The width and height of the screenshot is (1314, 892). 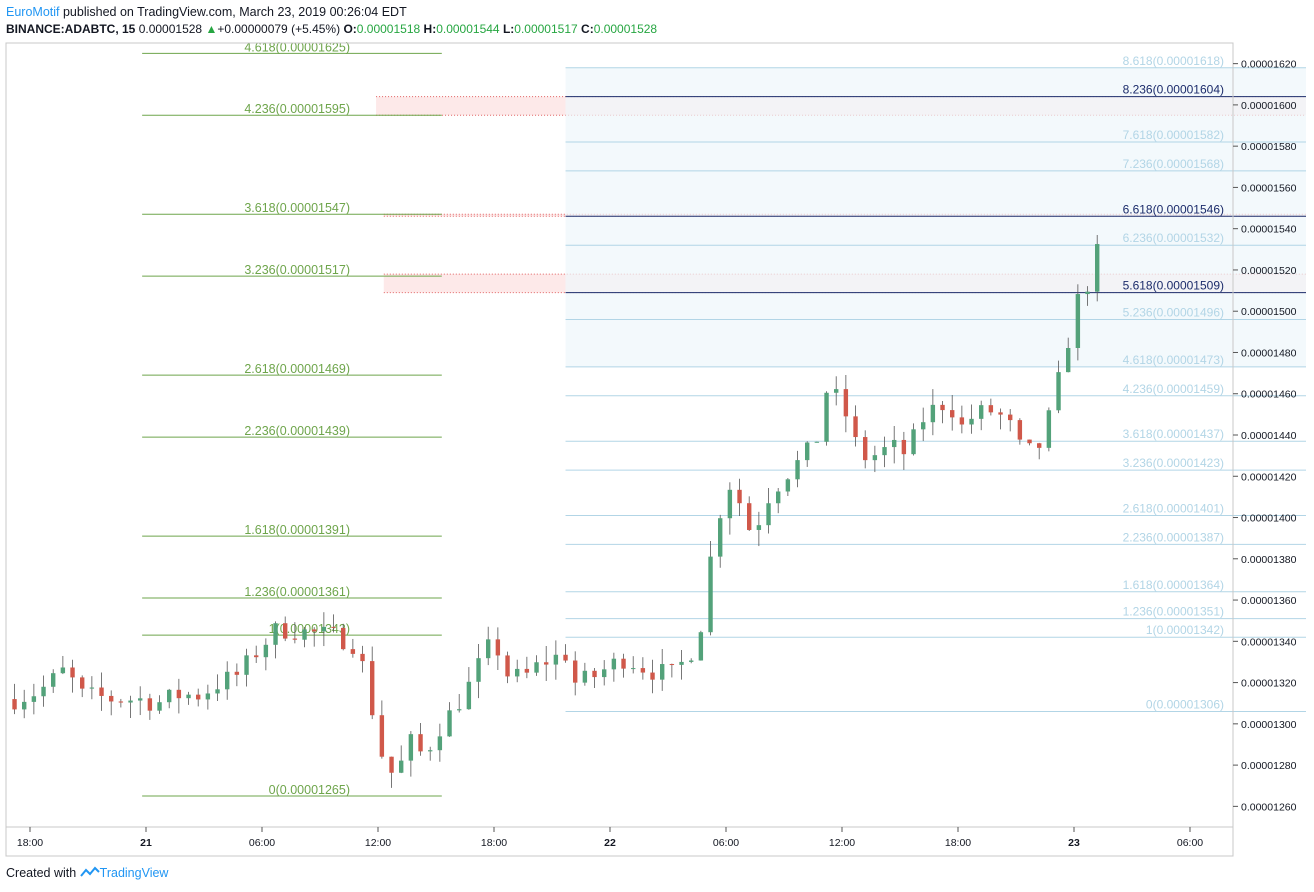 What do you see at coordinates (1185, 704) in the screenshot?
I see `fib-level-label: 0(0.00001306)` at bounding box center [1185, 704].